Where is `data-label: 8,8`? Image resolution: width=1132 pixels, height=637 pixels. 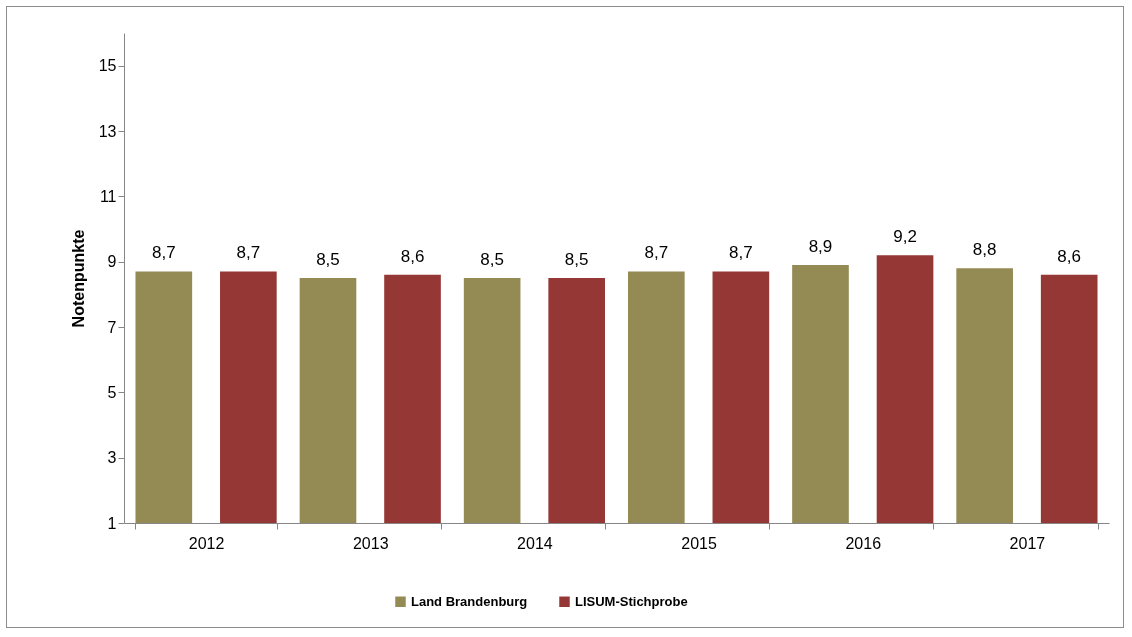
data-label: 8,8 is located at coordinates (984, 250).